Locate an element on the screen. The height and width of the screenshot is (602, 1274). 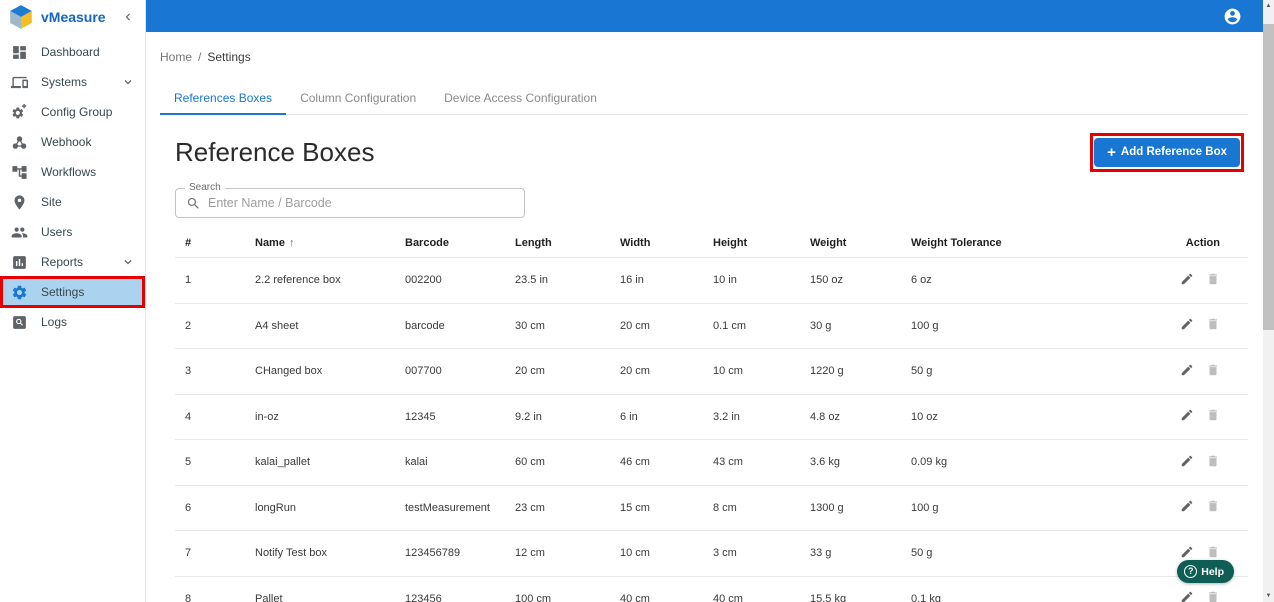
table-cell: 15.5 kg is located at coordinates (828, 597).